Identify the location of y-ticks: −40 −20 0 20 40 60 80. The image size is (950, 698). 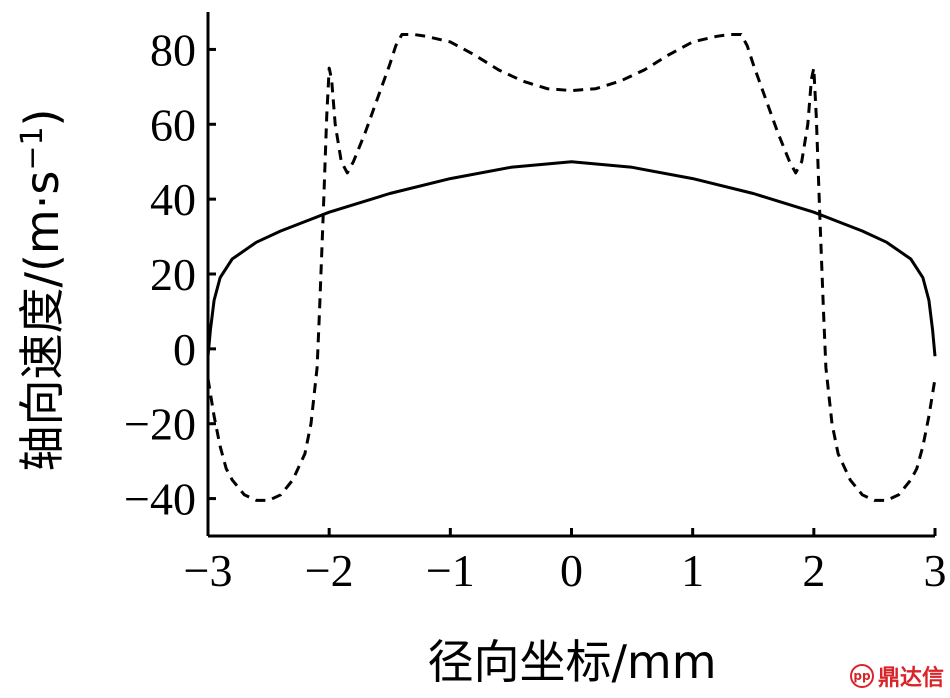
(170, 274).